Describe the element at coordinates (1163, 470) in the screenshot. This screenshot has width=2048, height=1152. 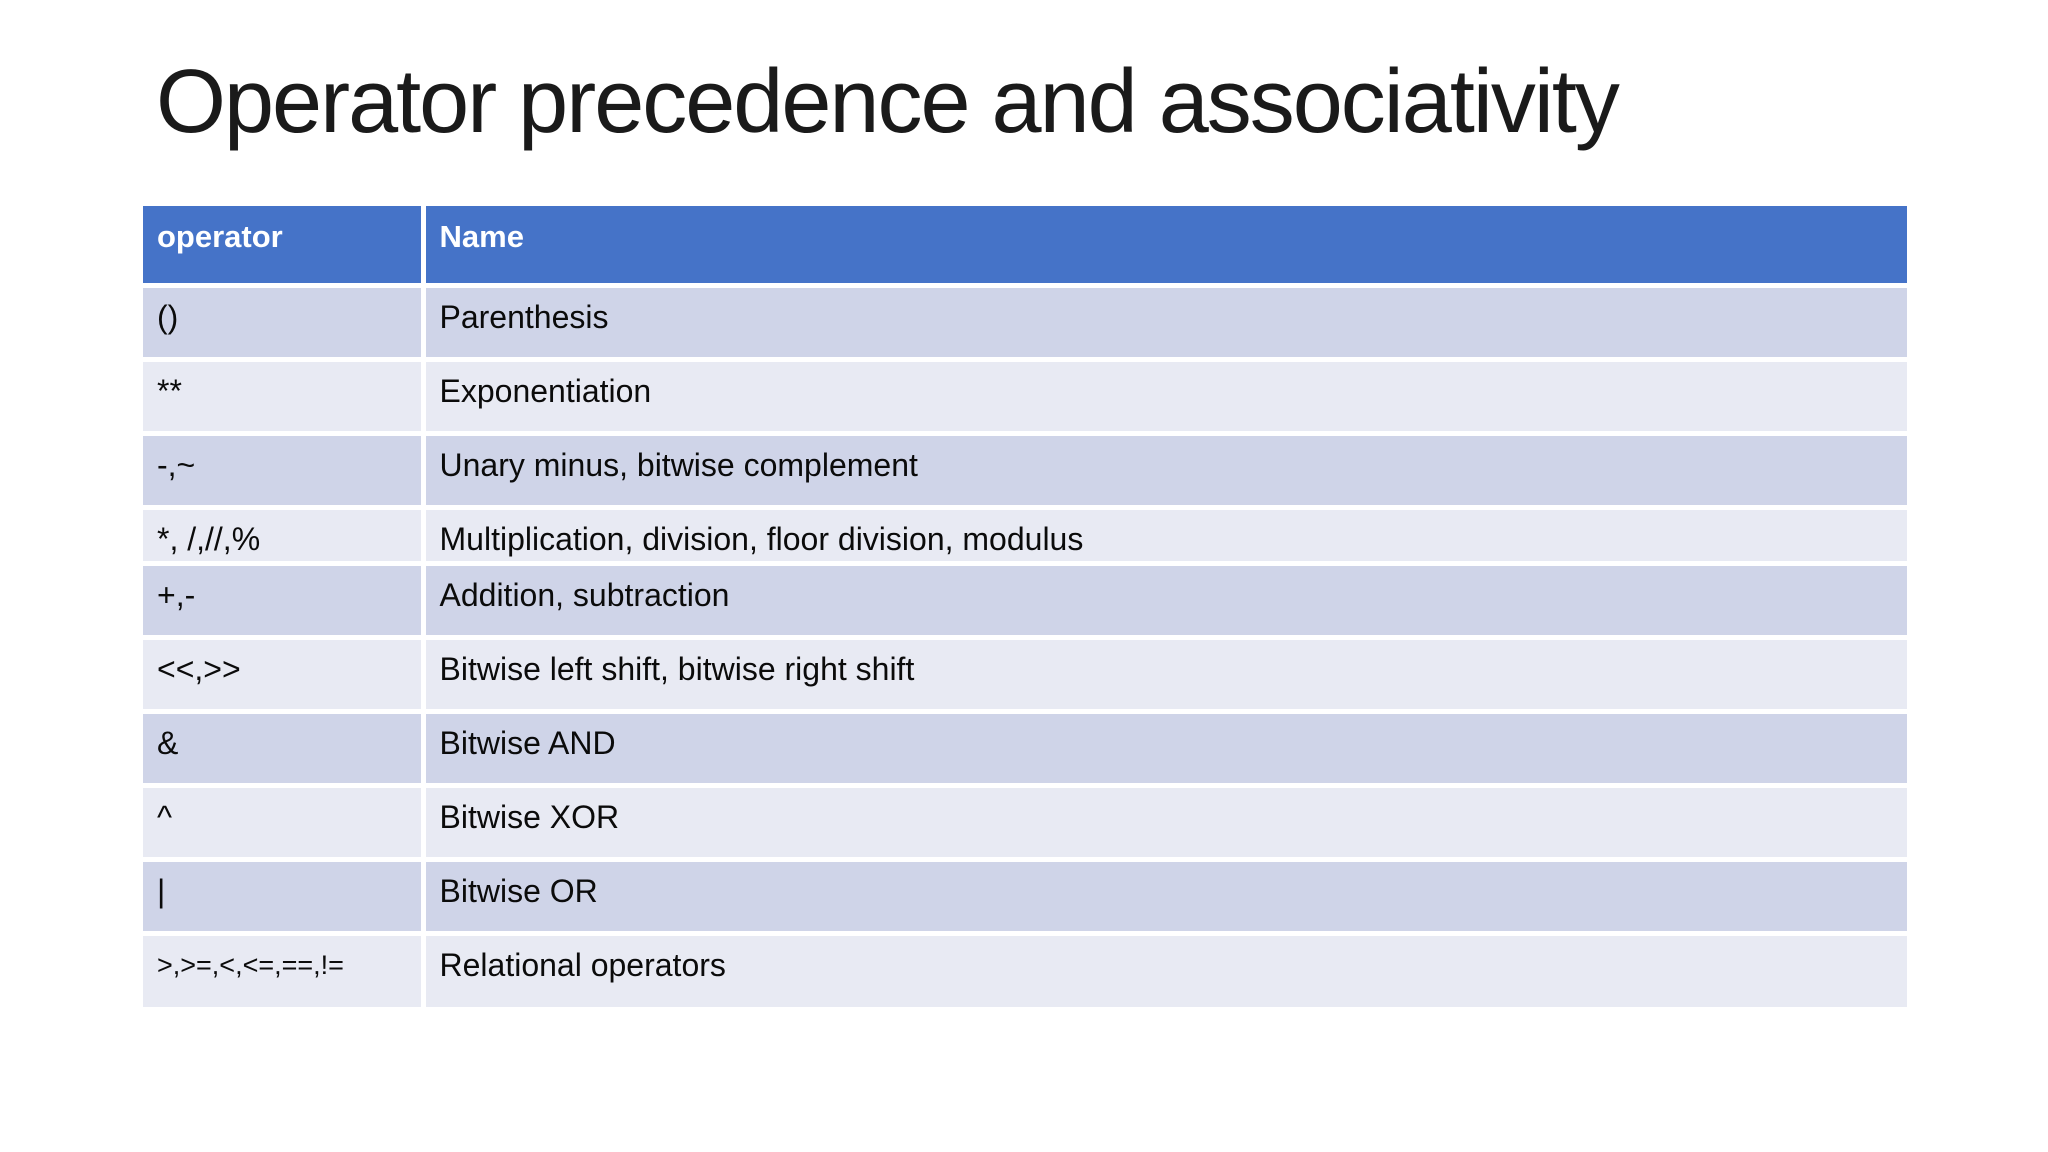
I see `name-cell: Unary minus, bitwise complement` at that location.